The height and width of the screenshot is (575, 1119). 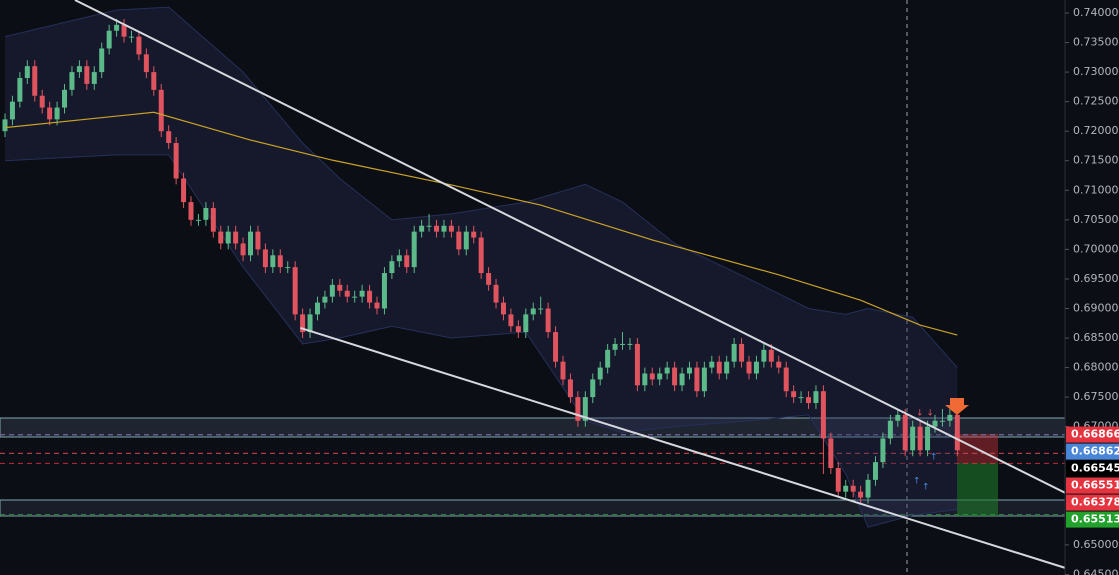 What do you see at coordinates (1096, 396) in the screenshot?
I see `y-tick-label: 0.67500` at bounding box center [1096, 396].